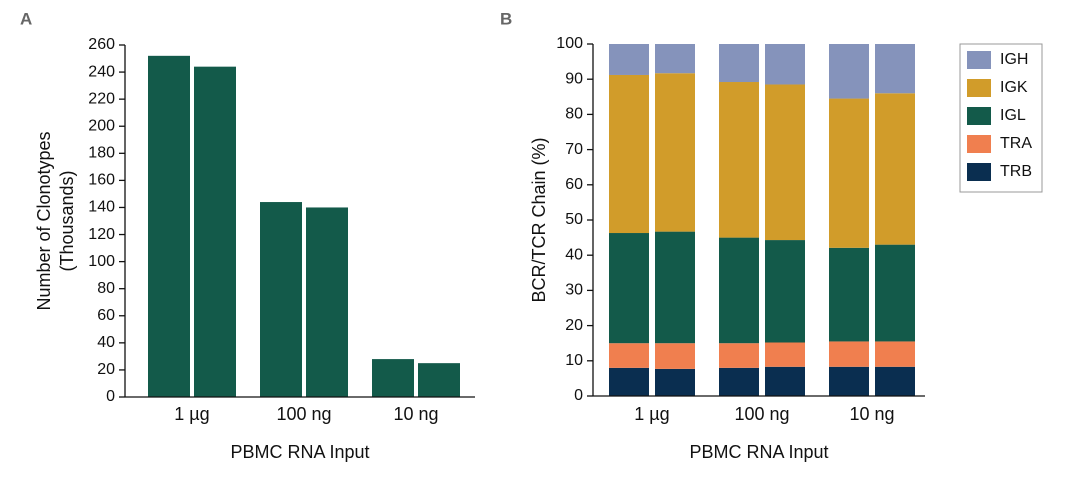 Image resolution: width=1066 pixels, height=490 pixels. Describe the element at coordinates (101, 125) in the screenshot. I see `y-tick-label: 200` at that location.